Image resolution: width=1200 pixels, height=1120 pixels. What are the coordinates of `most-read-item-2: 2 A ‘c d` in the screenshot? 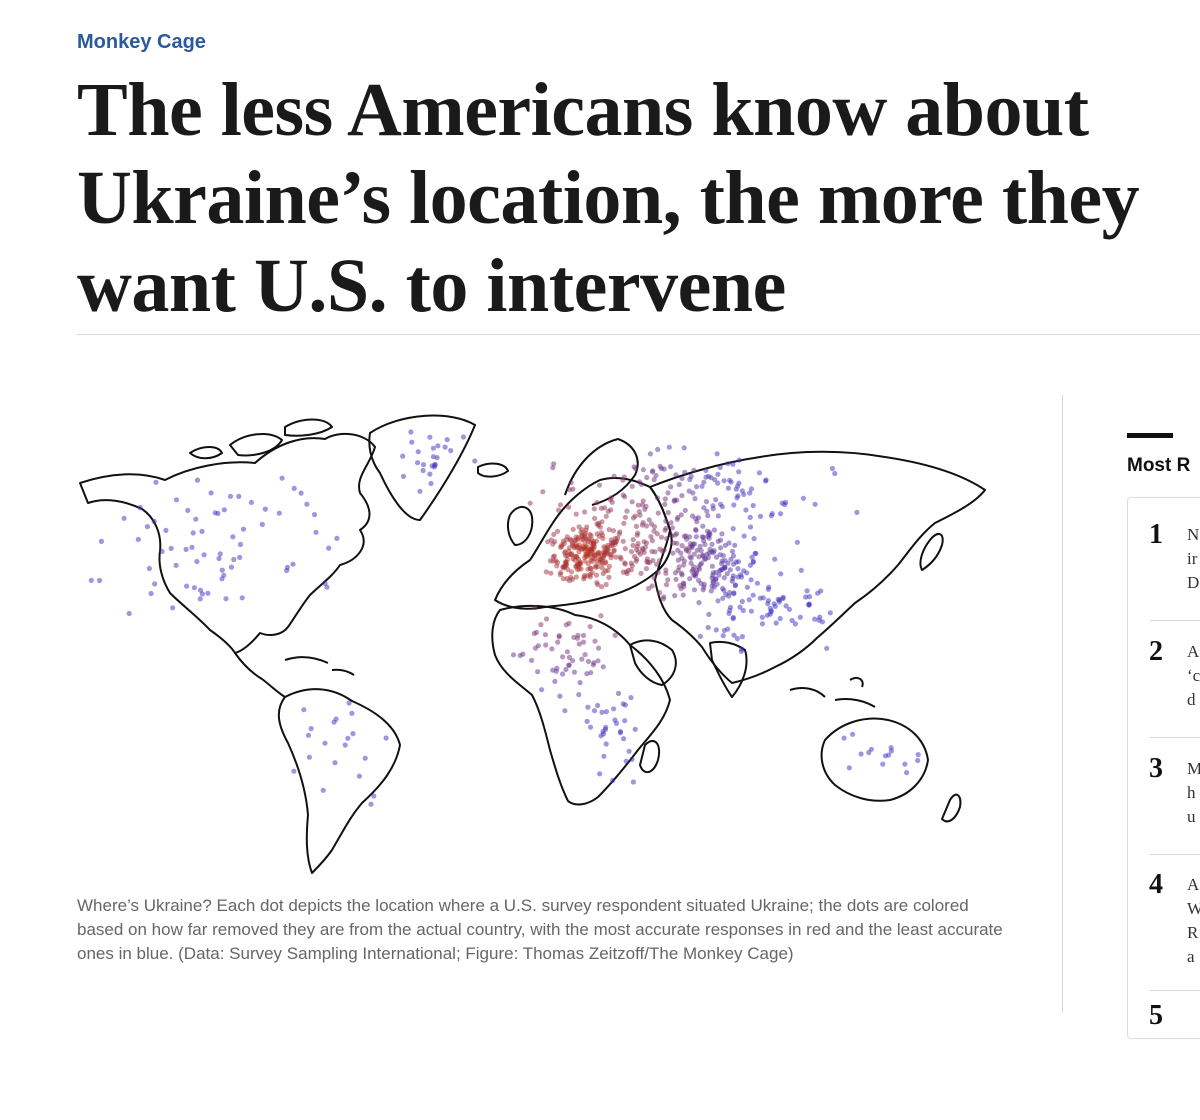 It's located at (1163, 696).